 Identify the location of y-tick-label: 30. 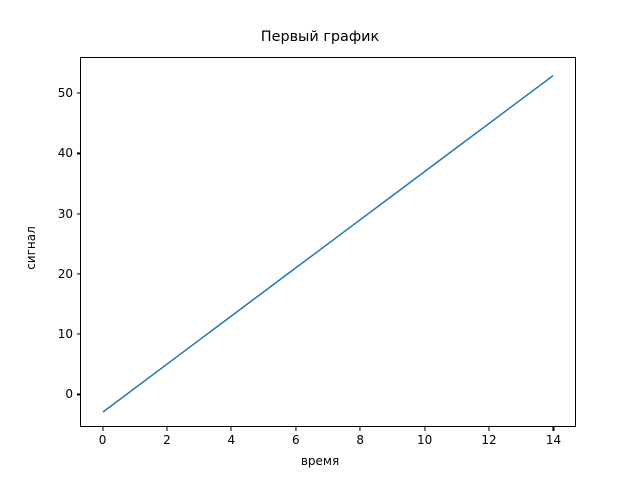
(65, 213).